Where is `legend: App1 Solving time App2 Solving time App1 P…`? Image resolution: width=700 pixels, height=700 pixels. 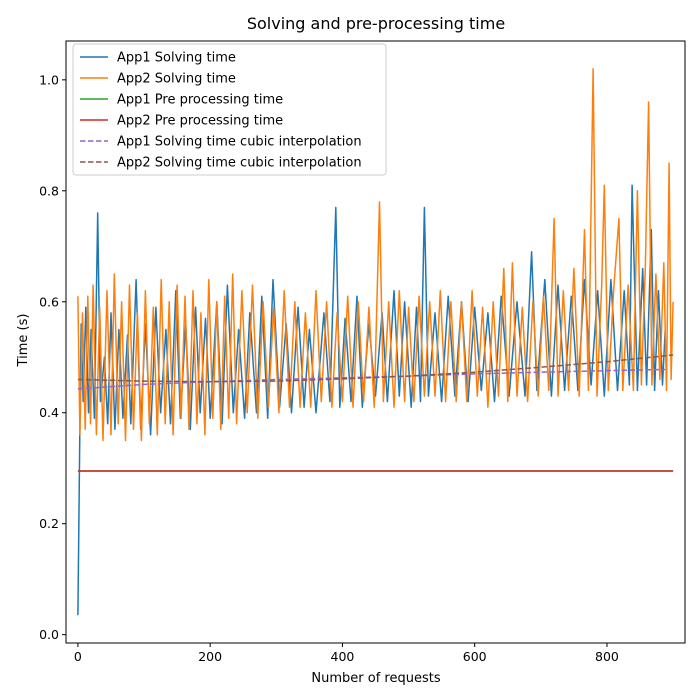 legend: App1 Solving time App2 Solving time App1 P… is located at coordinates (229, 109).